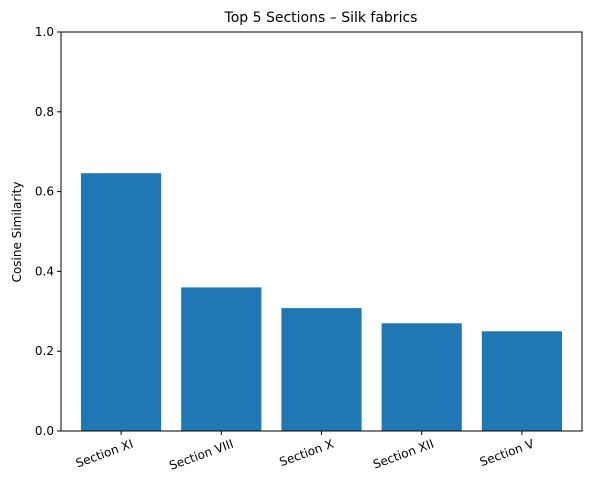 This screenshot has width=590, height=495. What do you see at coordinates (104, 454) in the screenshot?
I see `x-tick-label: Section XI` at bounding box center [104, 454].